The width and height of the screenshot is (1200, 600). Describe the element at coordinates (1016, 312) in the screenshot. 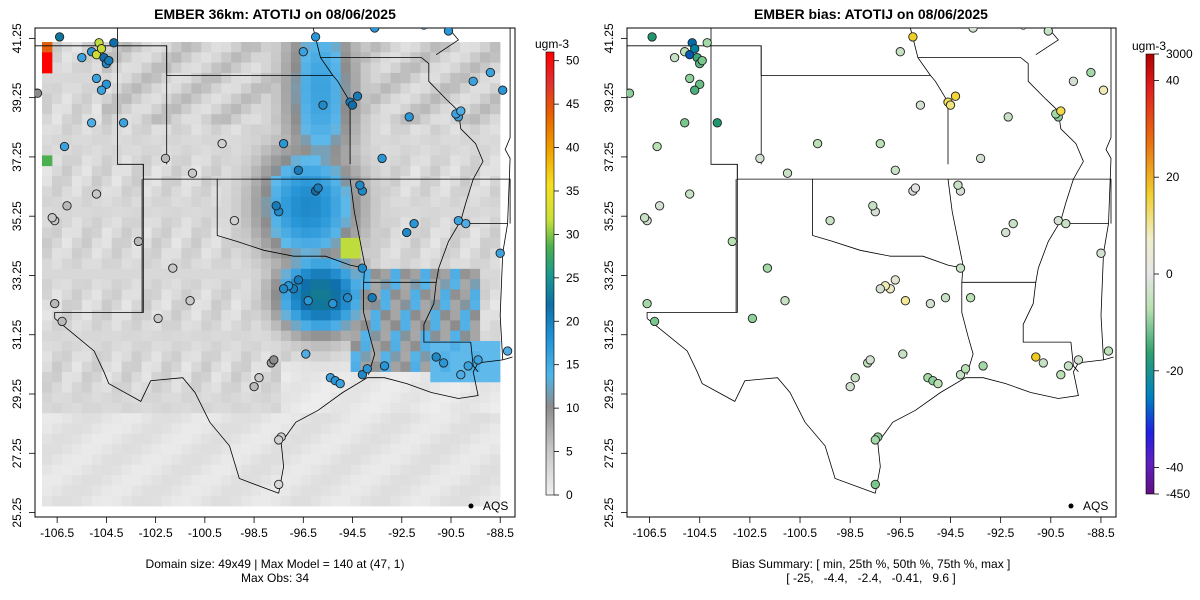

I see `state-boundary-line` at that location.